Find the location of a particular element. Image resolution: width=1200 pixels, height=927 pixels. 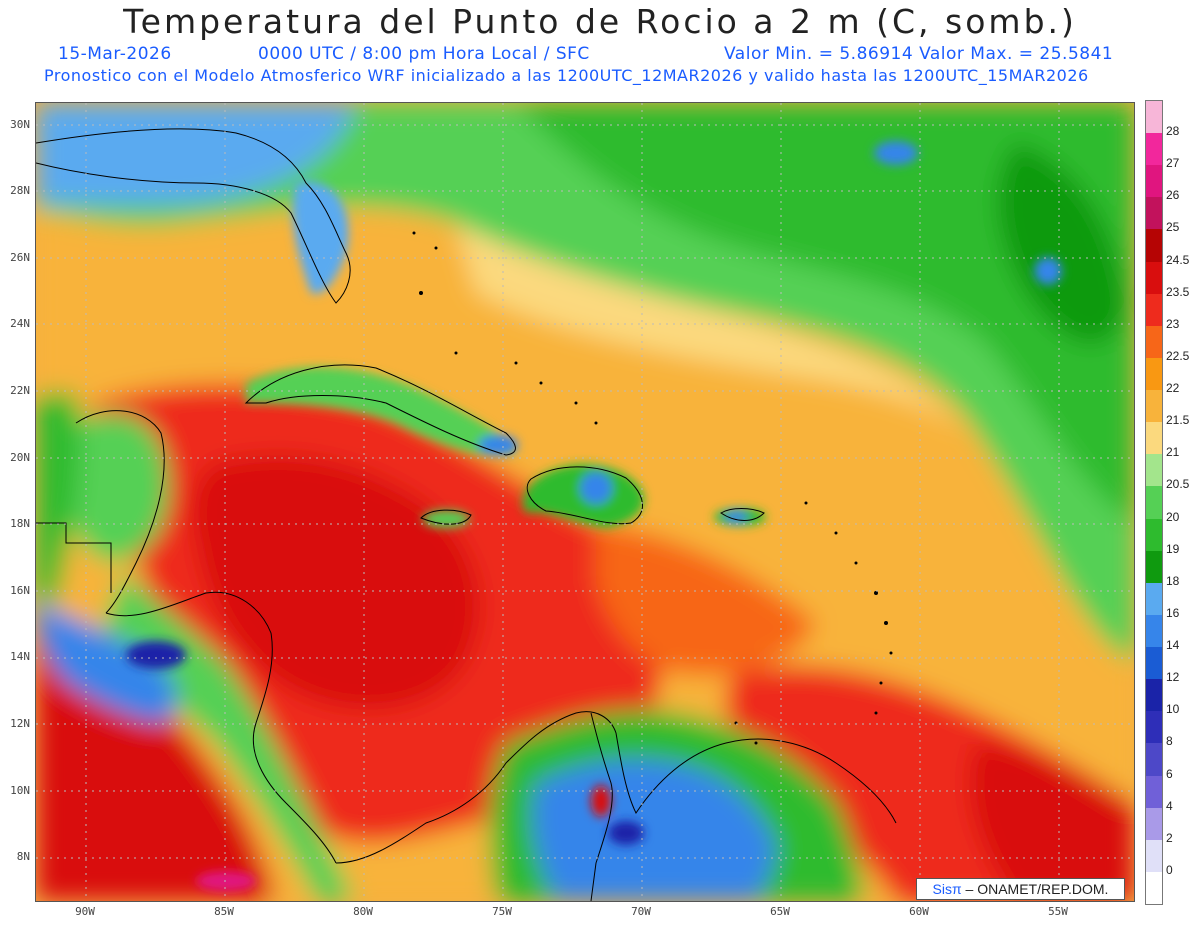

colorbar-label: 16 is located at coordinates (1173, 612).